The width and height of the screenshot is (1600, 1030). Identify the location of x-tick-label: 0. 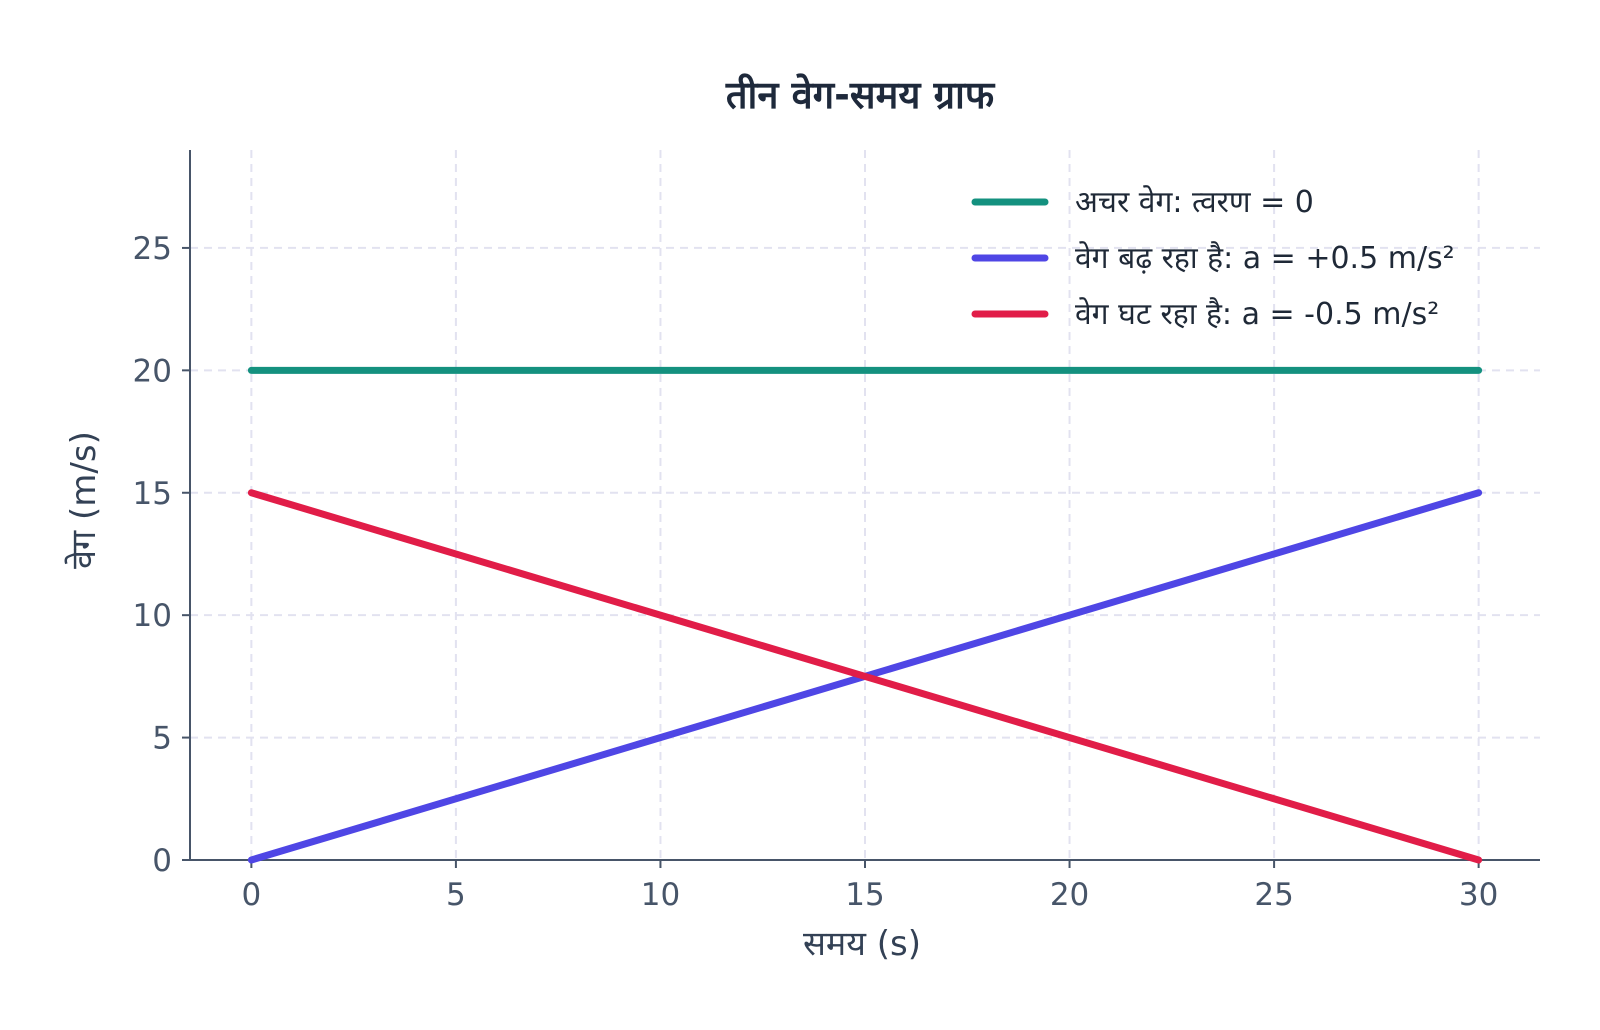
(251, 895).